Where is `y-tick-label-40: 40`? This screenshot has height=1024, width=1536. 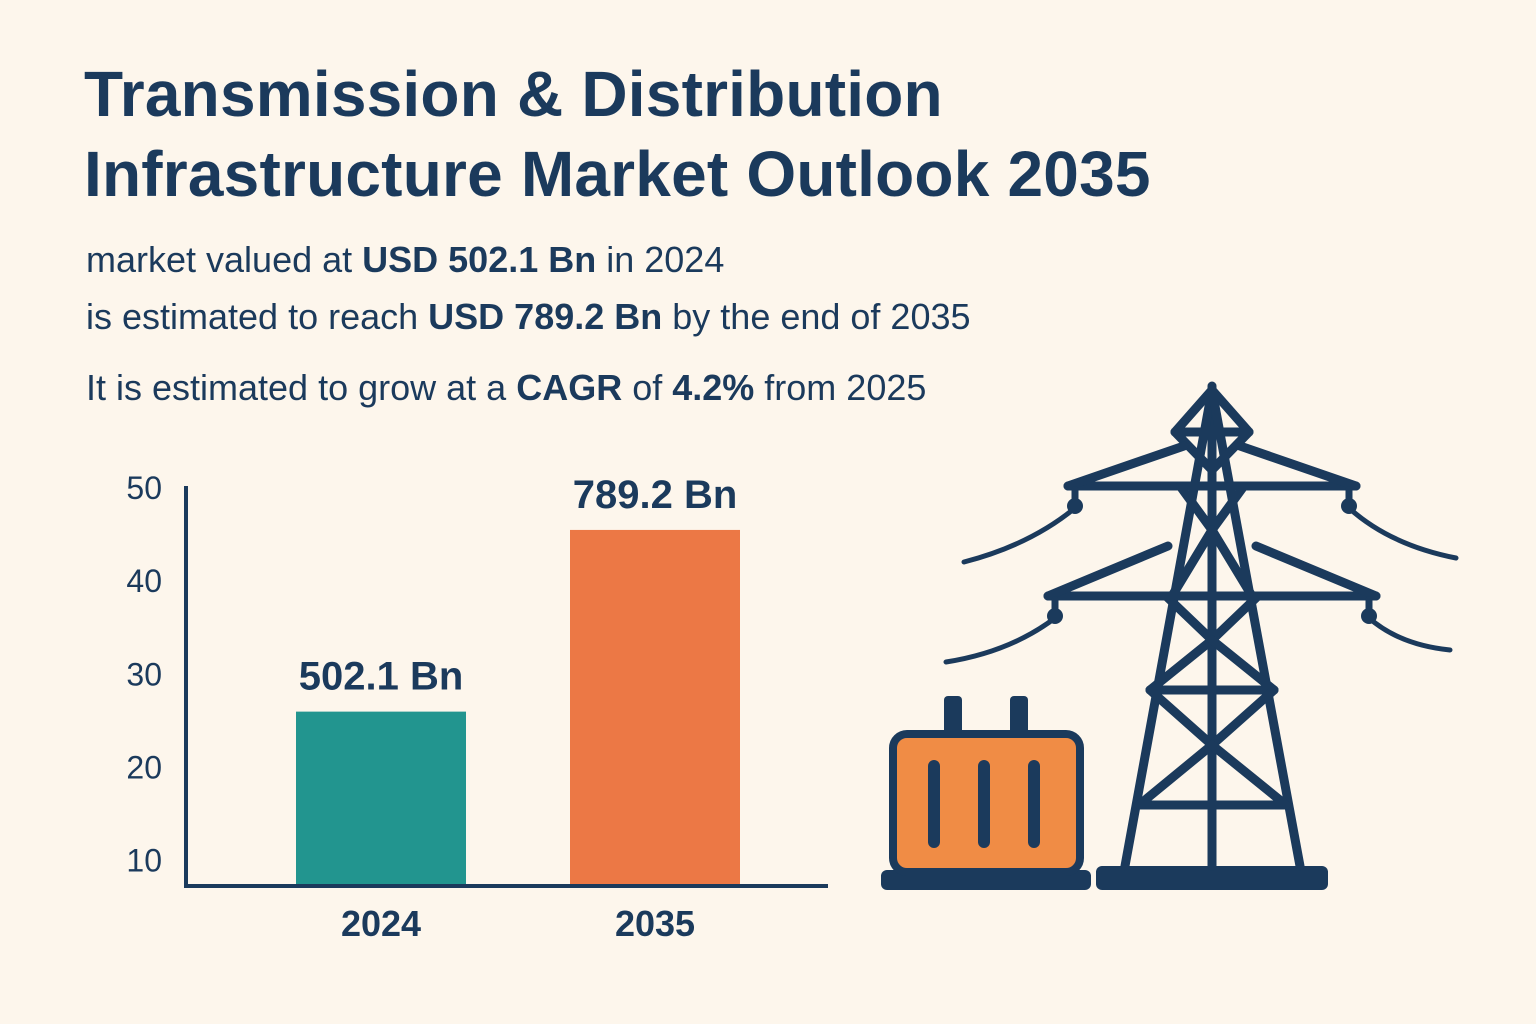
y-tick-label-40: 40 is located at coordinates (144, 581).